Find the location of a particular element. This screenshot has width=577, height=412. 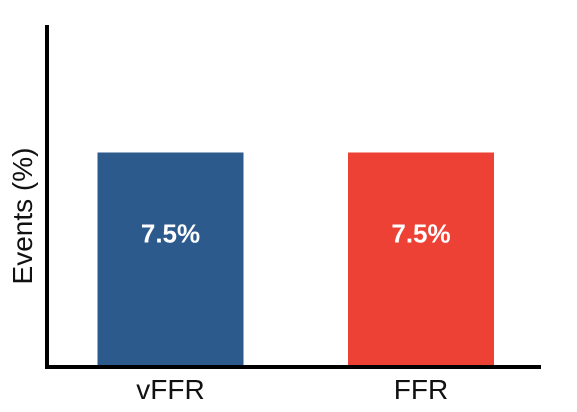

x-tick-labels-layer: vFFR FFR is located at coordinates (292, 389).